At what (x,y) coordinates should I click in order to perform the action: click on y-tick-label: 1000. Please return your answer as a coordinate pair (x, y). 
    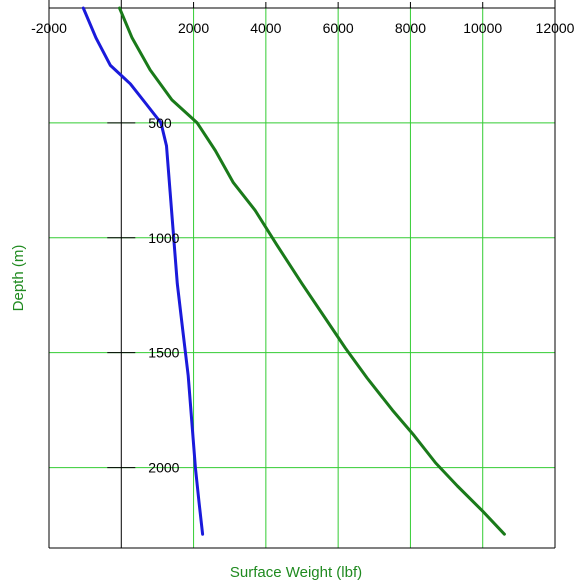
    Looking at the image, I should click on (163, 238).